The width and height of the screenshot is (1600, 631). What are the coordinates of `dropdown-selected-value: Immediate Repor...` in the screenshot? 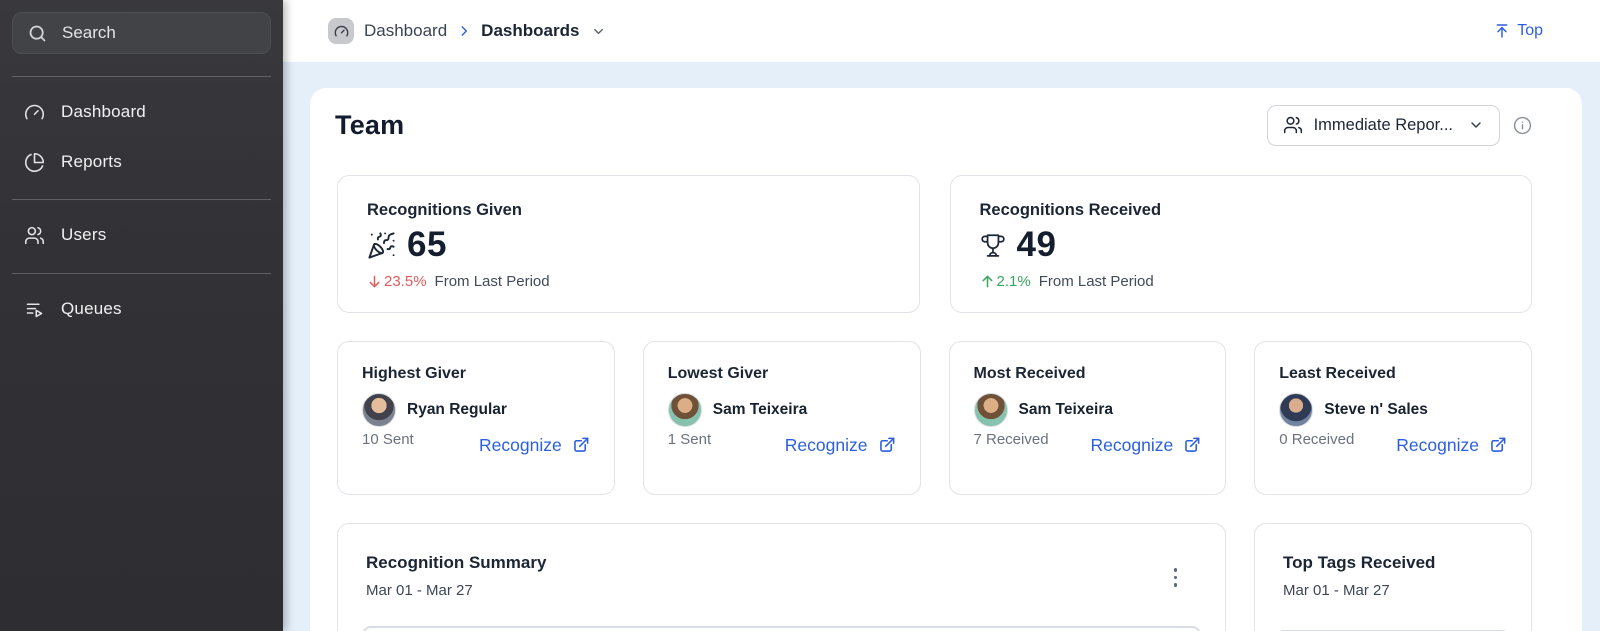 It's located at (1383, 124).